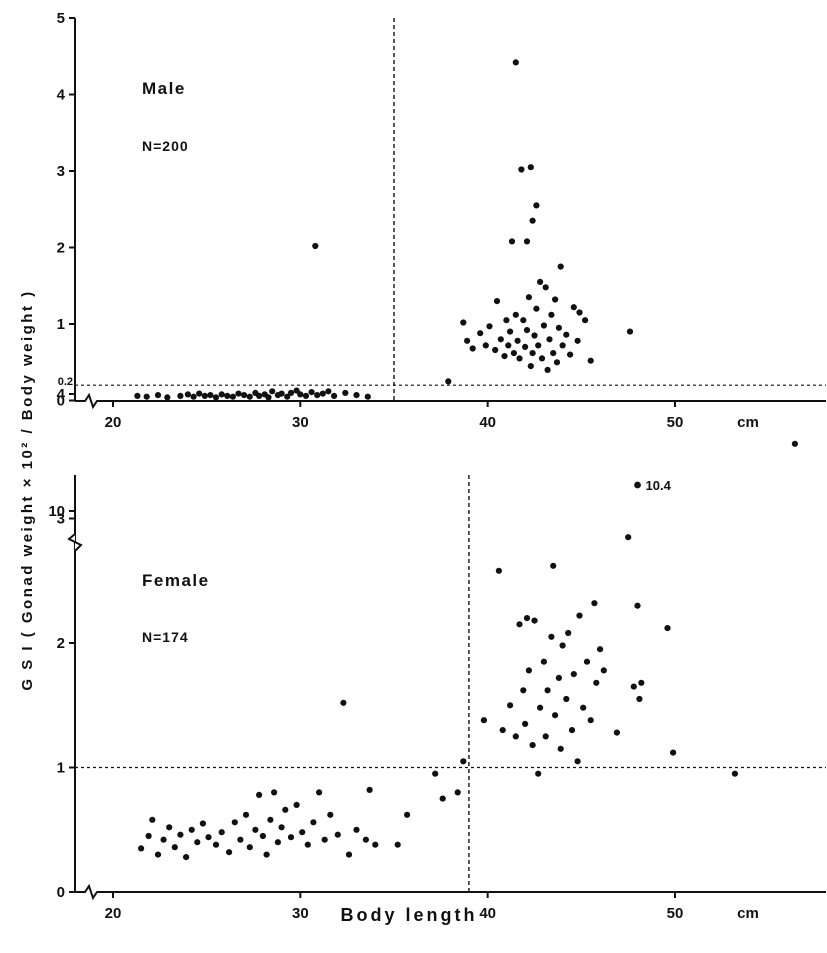  Describe the element at coordinates (164, 88) in the screenshot. I see `male-panel-label: Male` at that location.